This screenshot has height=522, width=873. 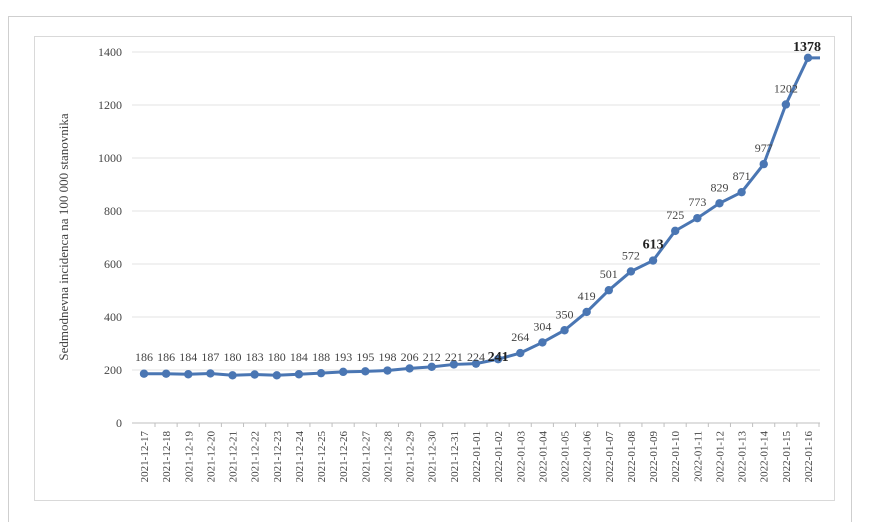 I want to click on data-label: 180, so click(x=233, y=357).